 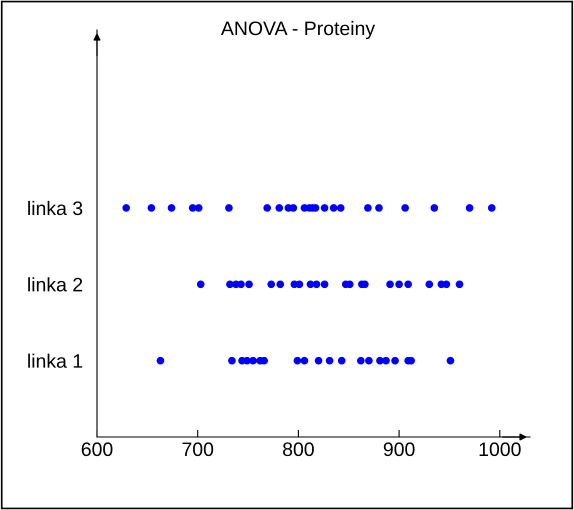 I want to click on x-tick-label: 600, so click(x=97, y=449).